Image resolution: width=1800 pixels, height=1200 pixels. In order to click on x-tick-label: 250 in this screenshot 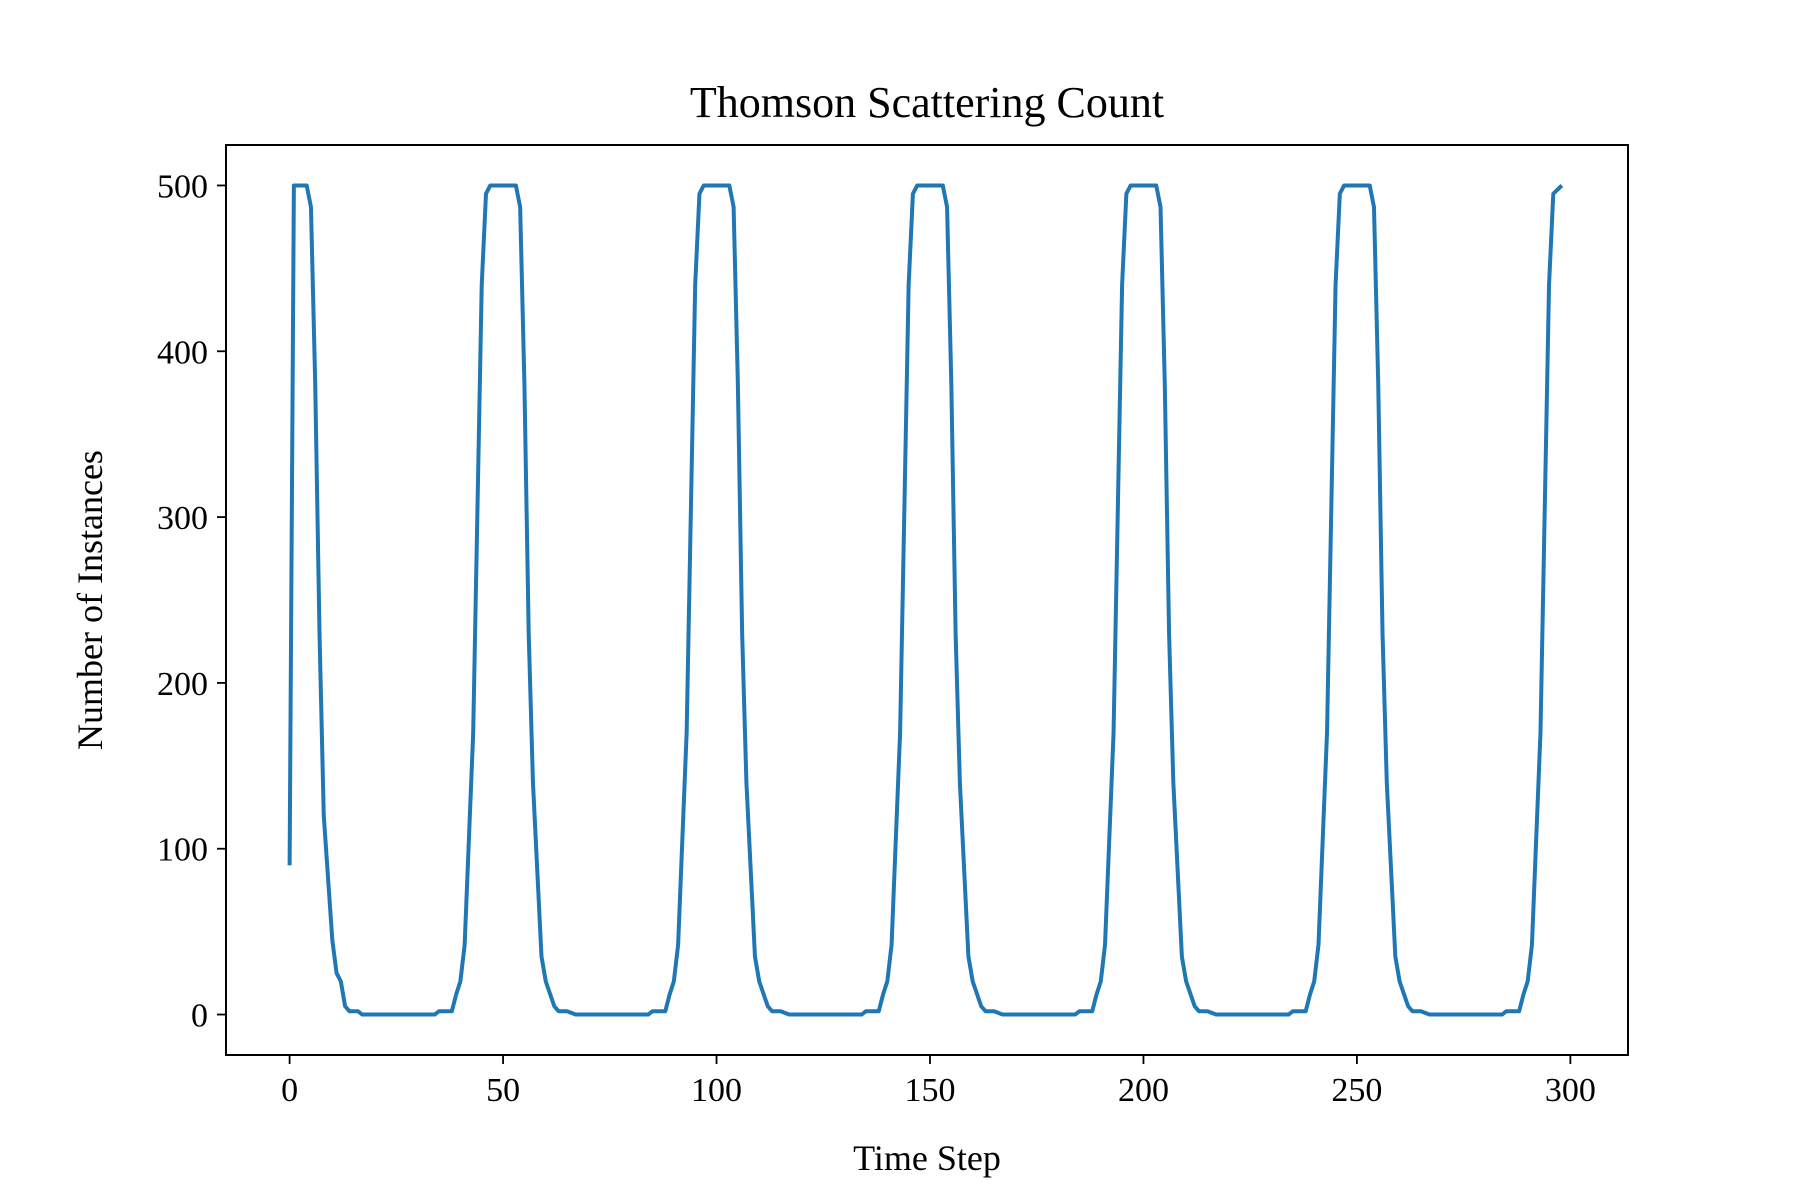, I will do `click(1356, 1090)`.